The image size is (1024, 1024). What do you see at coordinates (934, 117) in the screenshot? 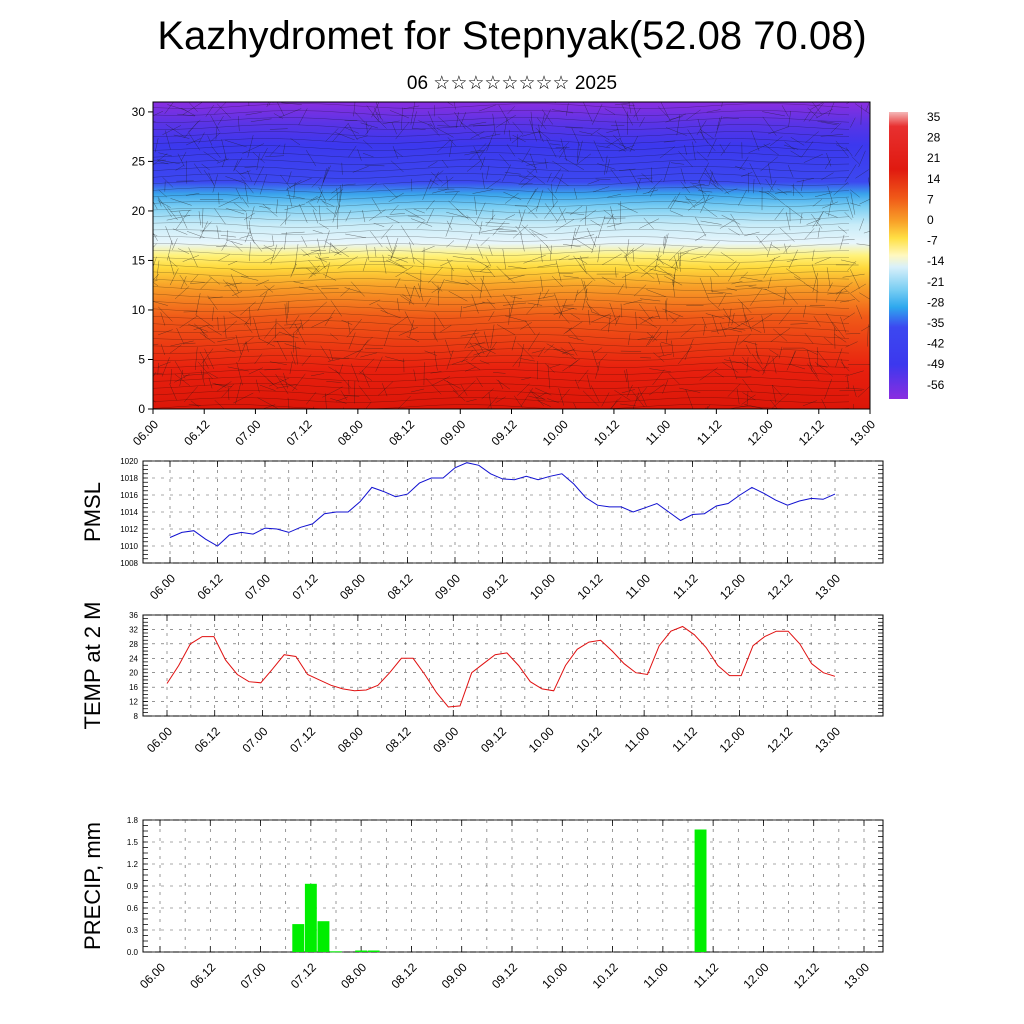
I see `colorbar-label: 35` at bounding box center [934, 117].